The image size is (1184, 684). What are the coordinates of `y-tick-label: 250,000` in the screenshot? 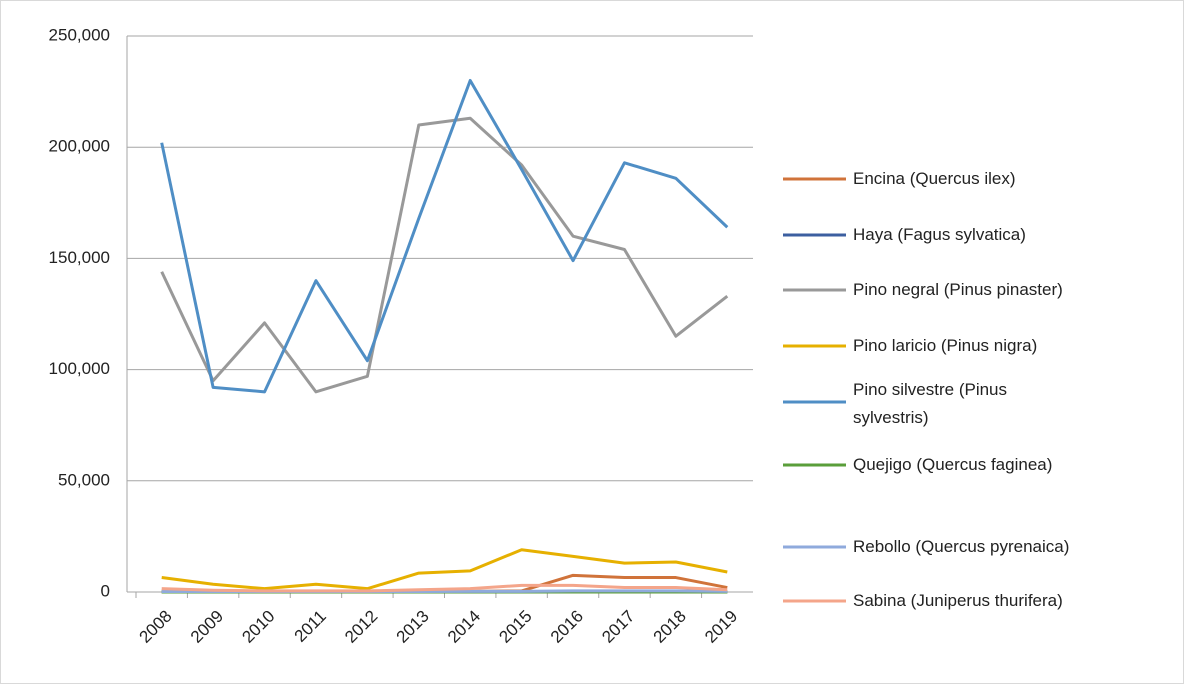 It's located at (79, 34).